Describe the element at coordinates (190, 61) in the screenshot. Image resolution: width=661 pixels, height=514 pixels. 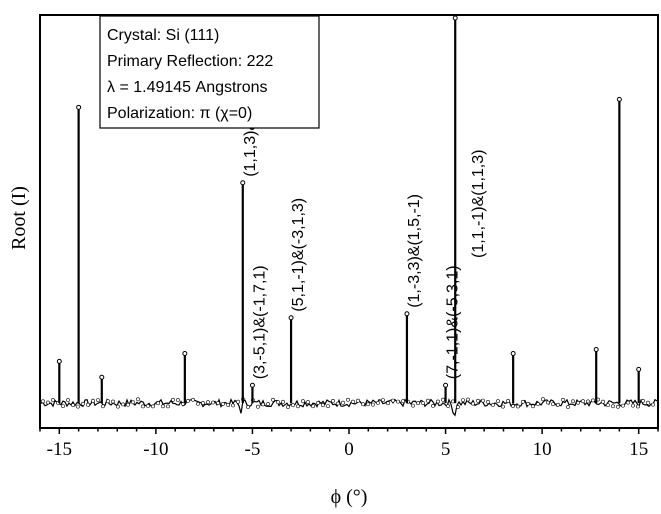
I see `info-line-2: Primary Reflection: 222` at that location.